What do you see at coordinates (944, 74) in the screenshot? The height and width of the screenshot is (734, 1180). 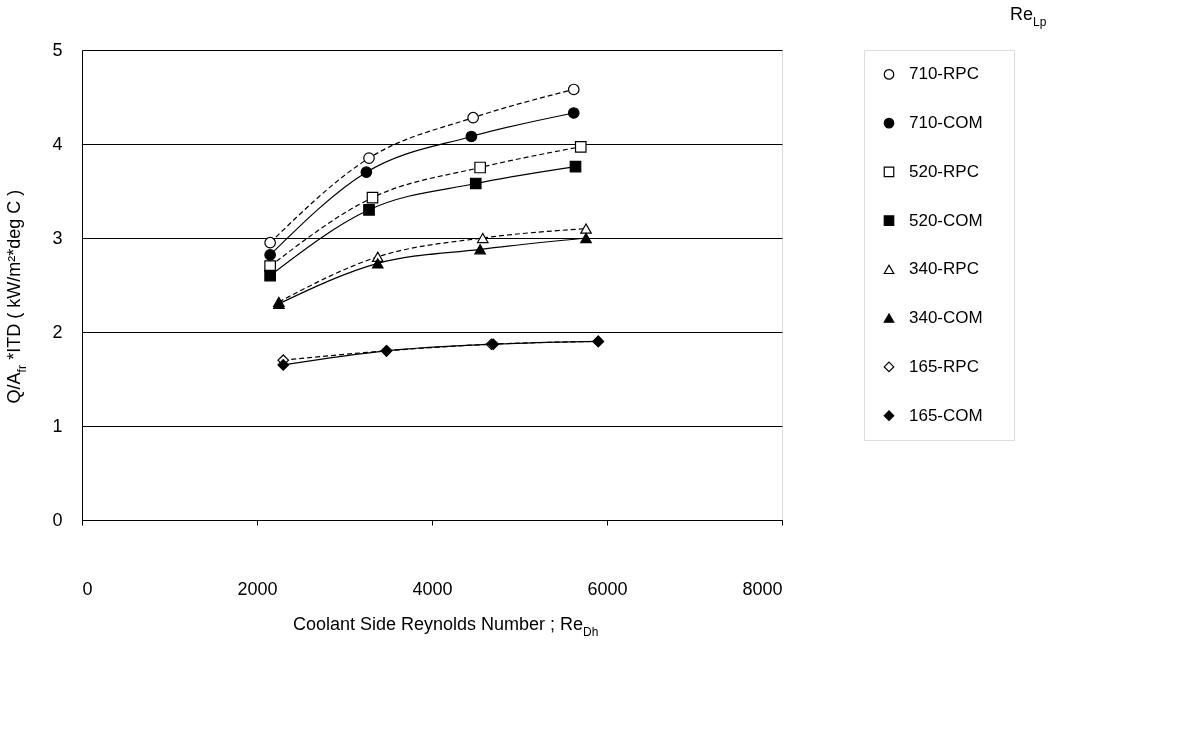 I see `legend-label: 710-RPC` at bounding box center [944, 74].